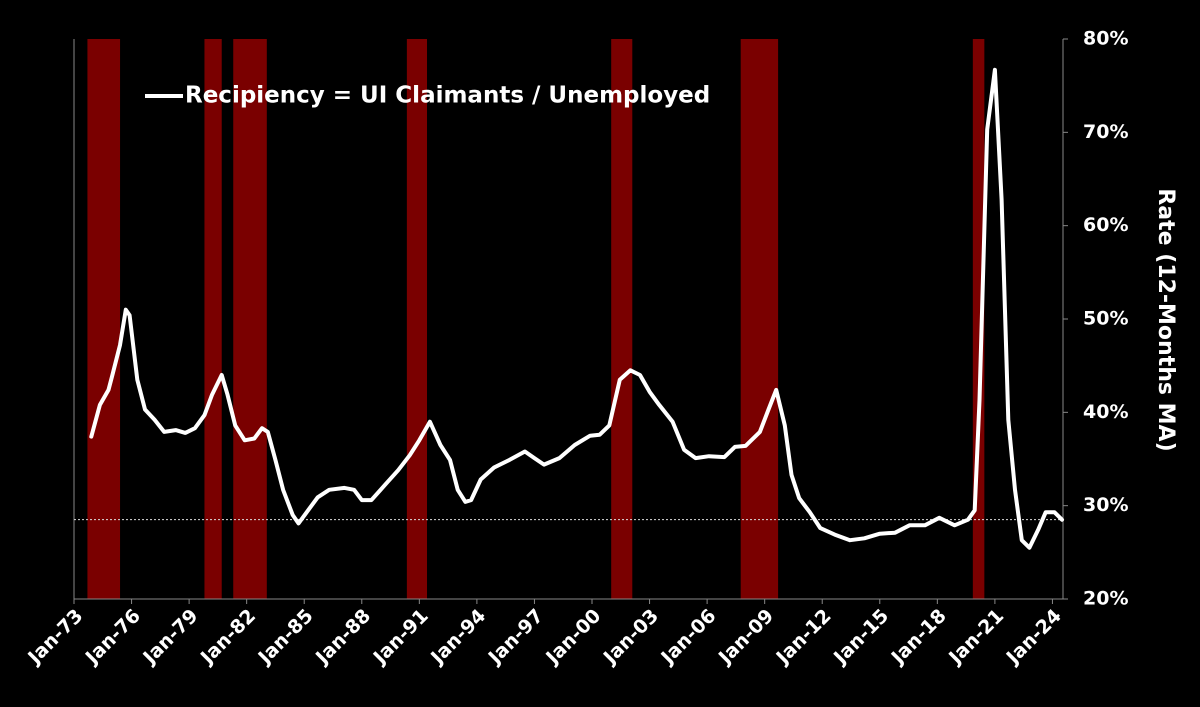 The height and width of the screenshot is (707, 1200). Describe the element at coordinates (1105, 319) in the screenshot. I see `y-tick-label: 50%` at that location.